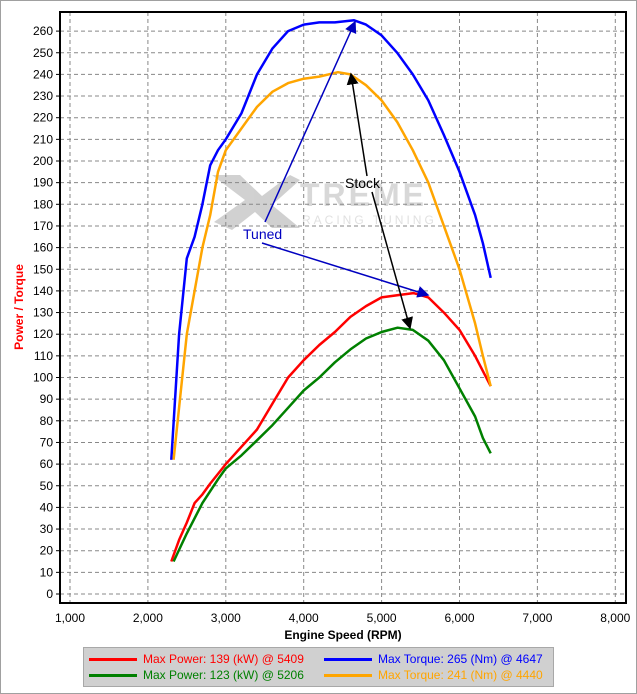 The image size is (637, 694). What do you see at coordinates (43, 139) in the screenshot?
I see `y-tick-label: 210` at bounding box center [43, 139].